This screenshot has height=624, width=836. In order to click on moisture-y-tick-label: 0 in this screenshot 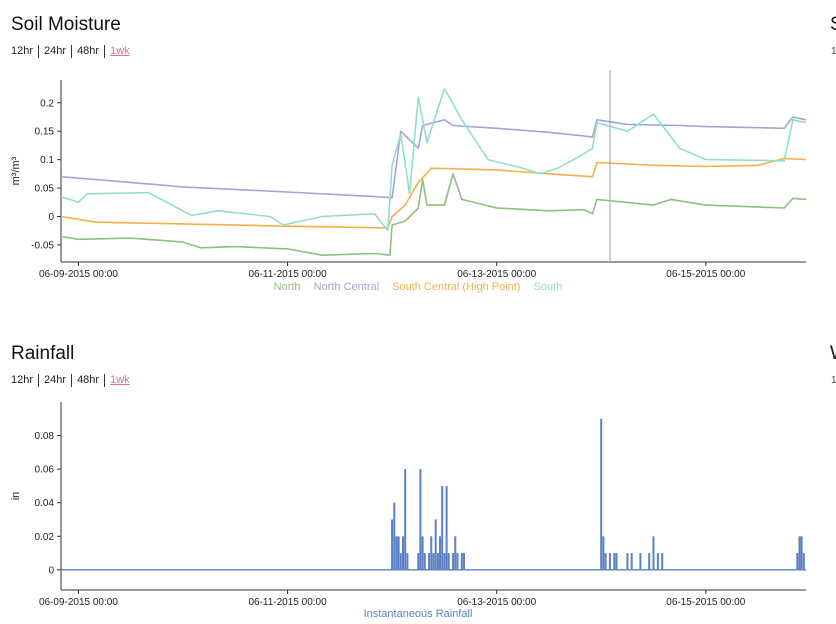, I will do `click(51, 217)`.